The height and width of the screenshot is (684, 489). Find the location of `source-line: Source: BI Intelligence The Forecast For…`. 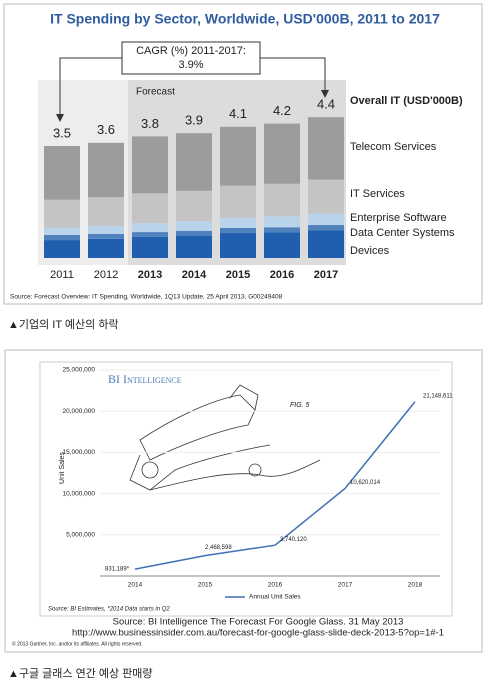

source-line: Source: BI Intelligence The Forecast For… is located at coordinates (258, 622).